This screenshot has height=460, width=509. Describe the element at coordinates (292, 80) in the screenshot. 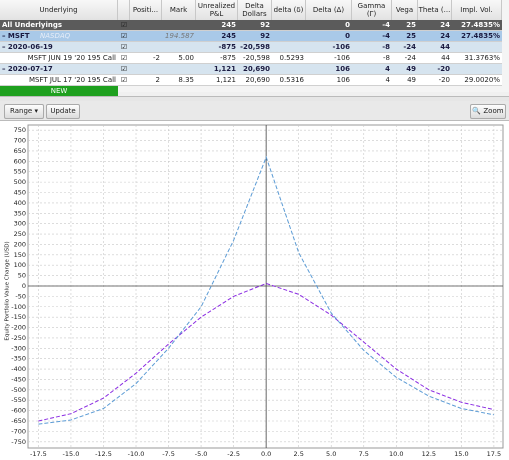

I see `table-cell: 0.5316` at that location.